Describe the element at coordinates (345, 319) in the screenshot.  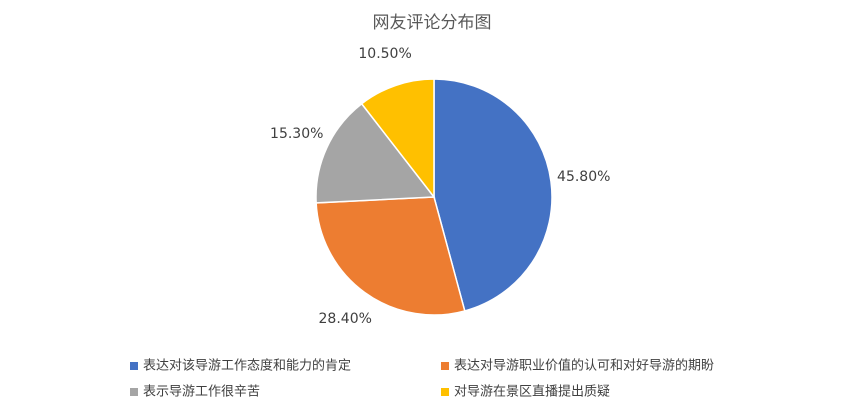
I see `data-label: 28.40%` at that location.